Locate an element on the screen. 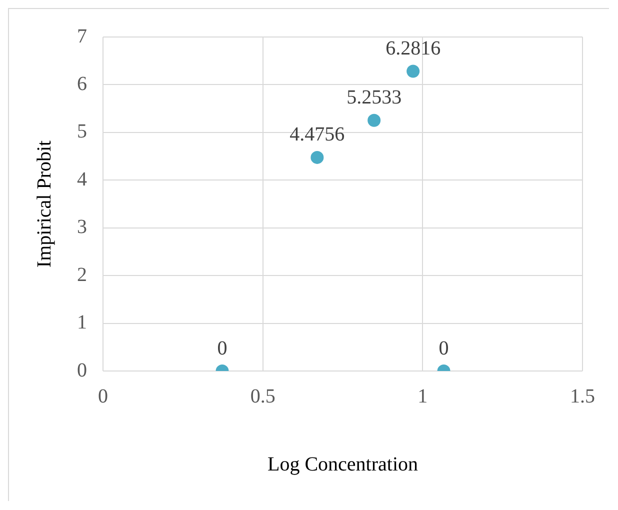 The width and height of the screenshot is (618, 510). y-tick-label: 2 is located at coordinates (82, 275).